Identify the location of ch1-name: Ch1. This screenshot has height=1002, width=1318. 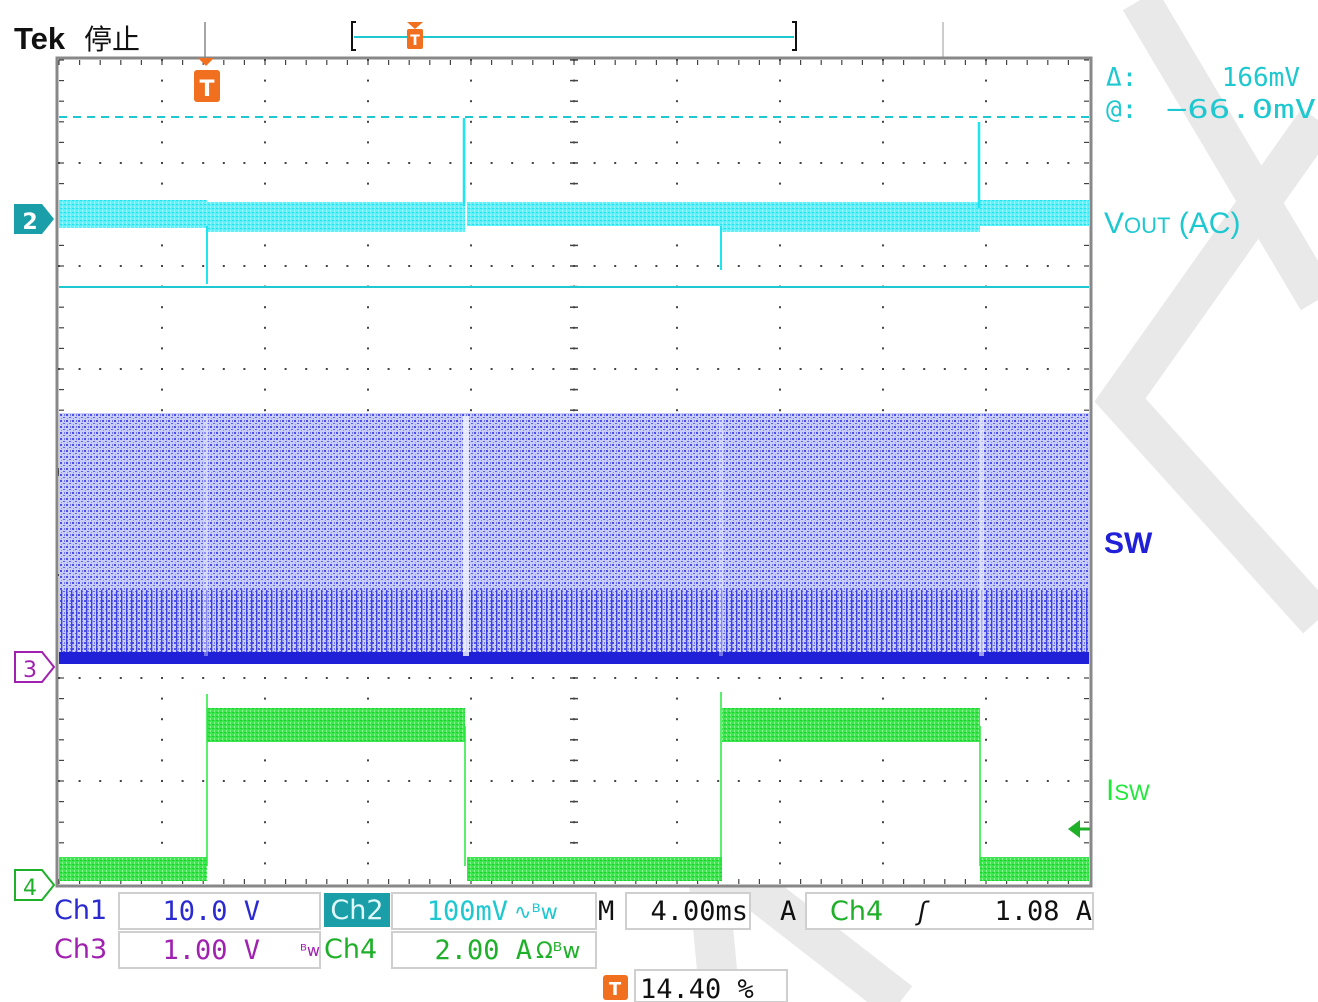
(80, 910).